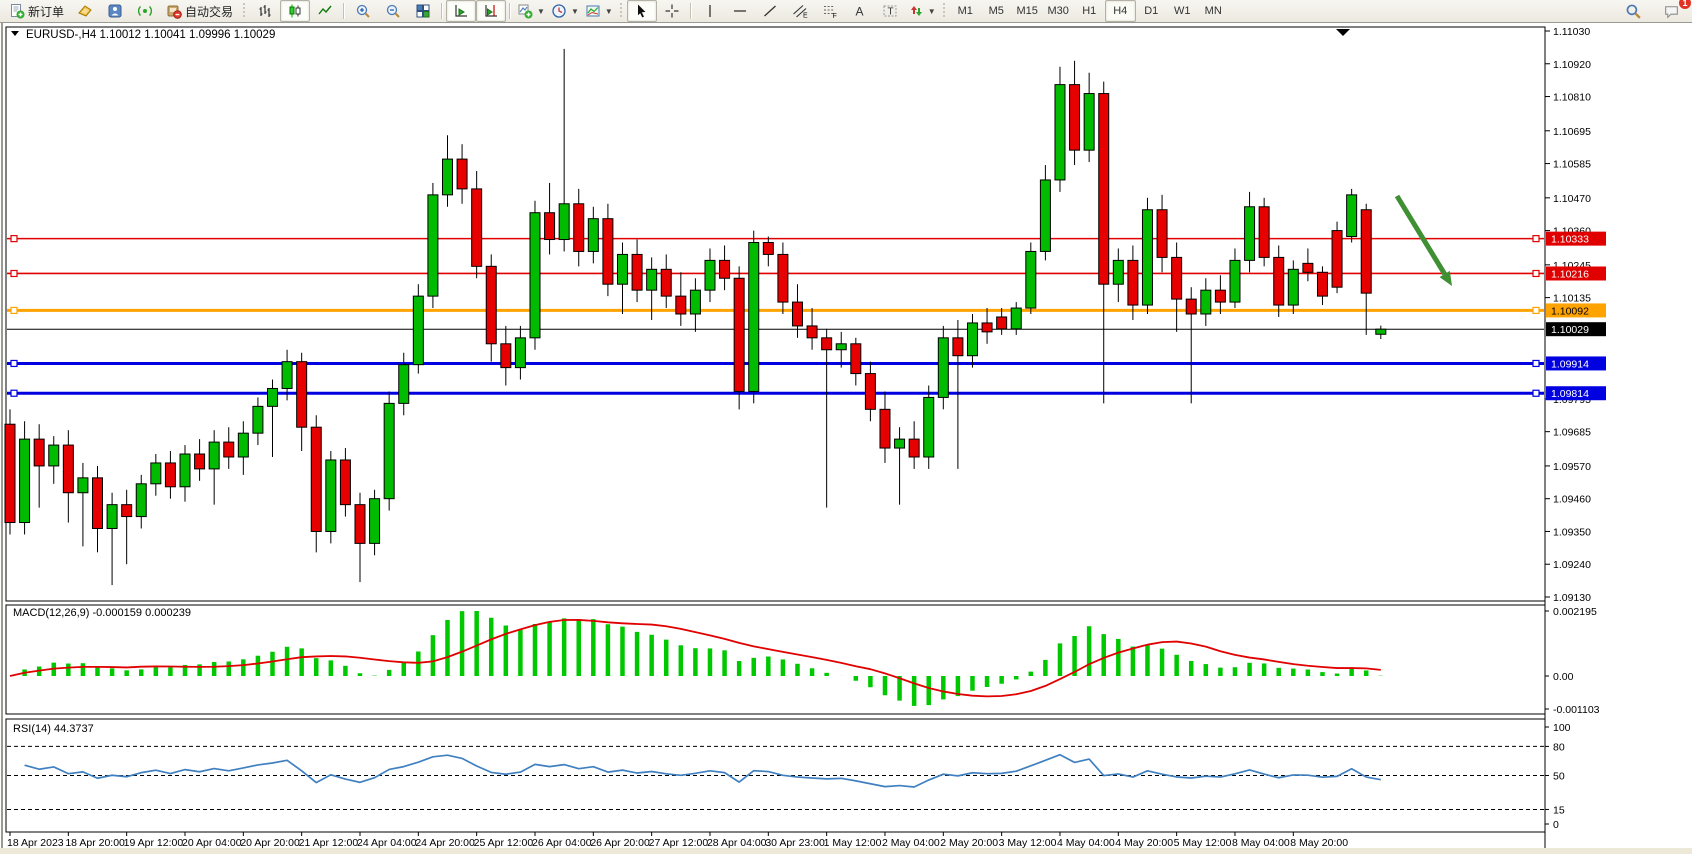 This screenshot has height=854, width=1692. I want to click on crosshair-icon, so click(672, 11).